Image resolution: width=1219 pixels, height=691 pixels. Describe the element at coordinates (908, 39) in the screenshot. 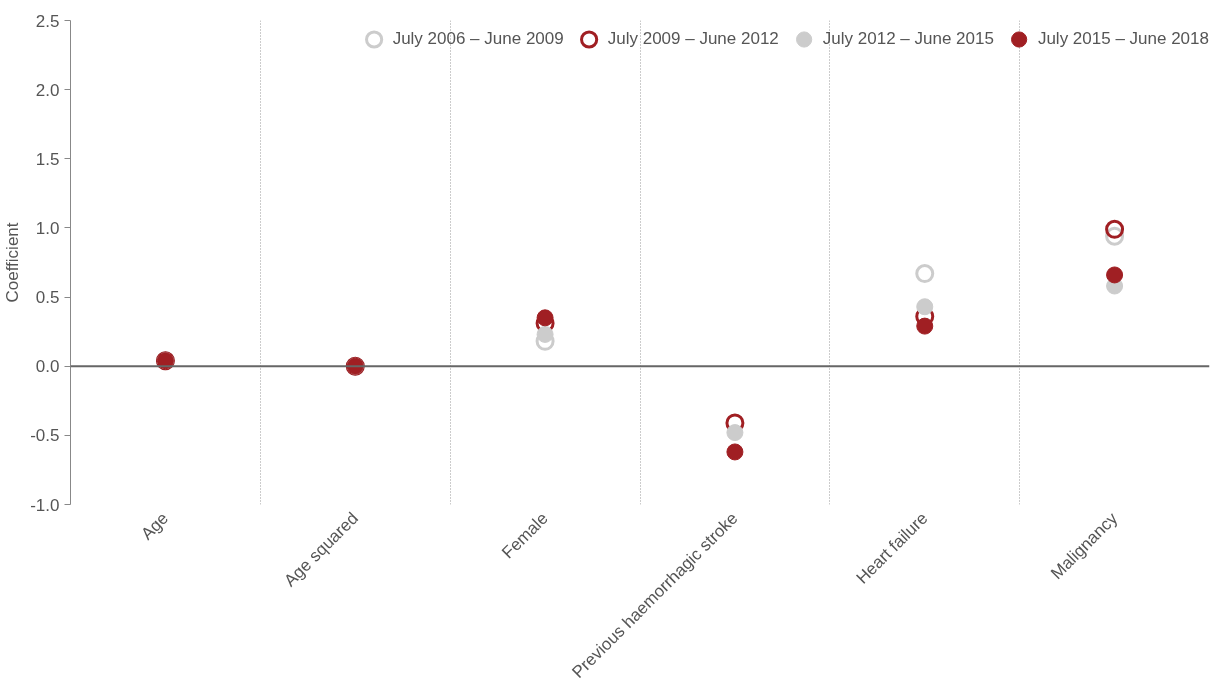

I see `legend-label: July 2012 – June 2015` at that location.